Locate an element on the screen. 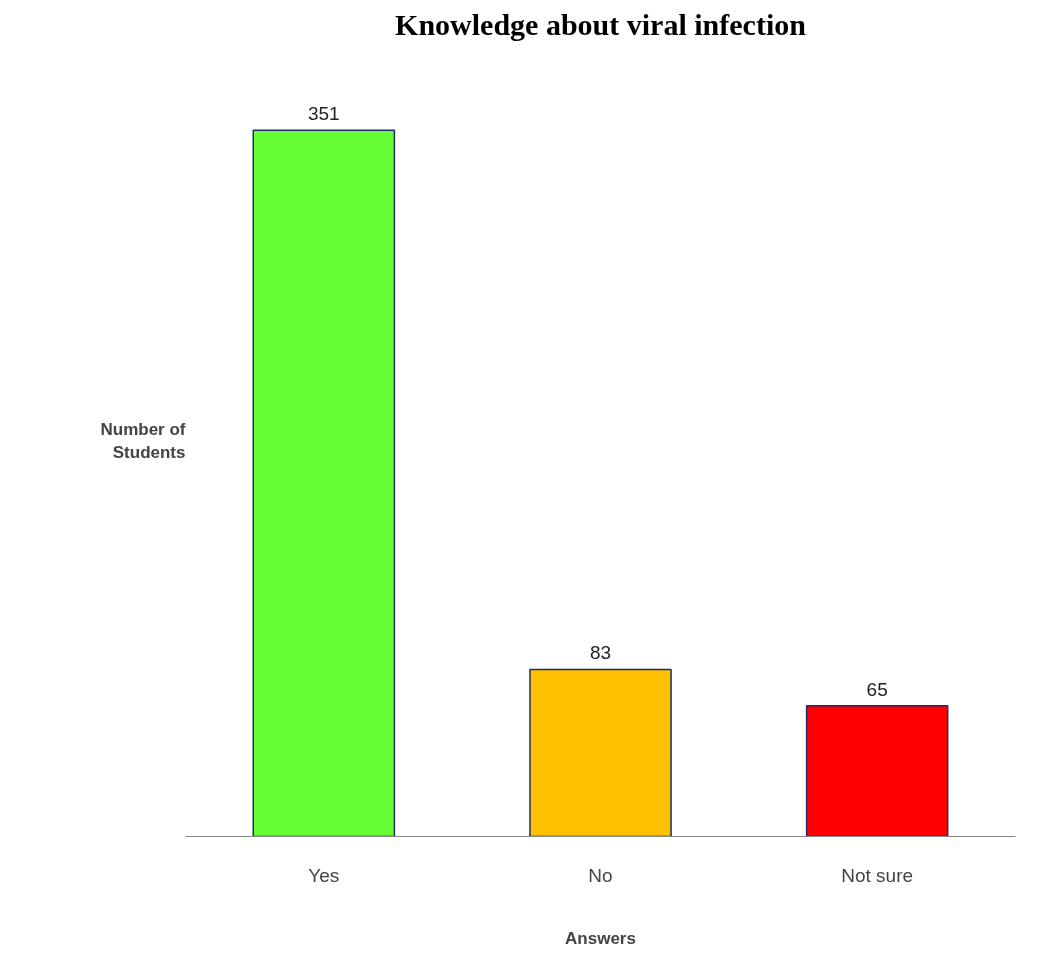 This screenshot has width=1057, height=965. y-axis-title: Number of Students is located at coordinates (143, 441).